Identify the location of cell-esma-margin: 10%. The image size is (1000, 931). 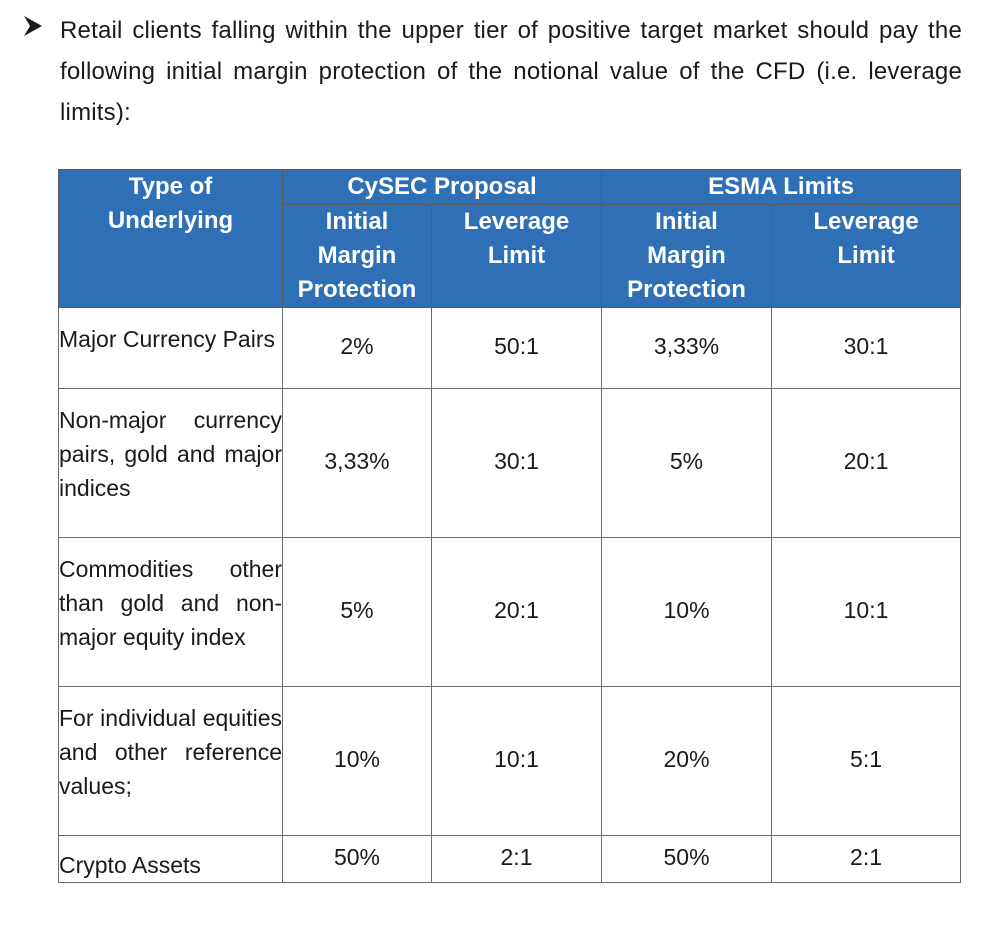
(687, 612).